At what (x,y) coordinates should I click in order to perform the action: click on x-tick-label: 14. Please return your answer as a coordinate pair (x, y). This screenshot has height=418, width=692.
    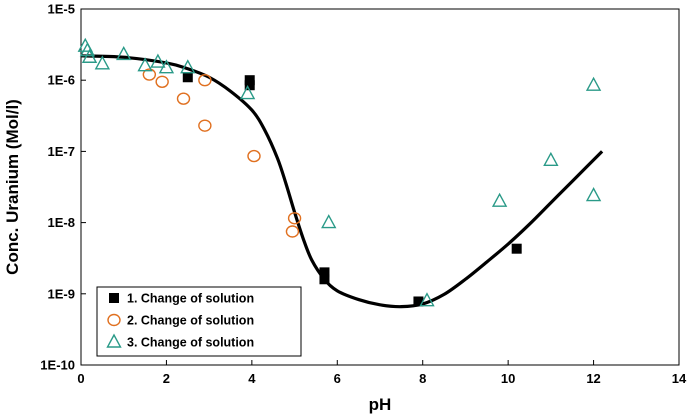
    Looking at the image, I should click on (679, 378).